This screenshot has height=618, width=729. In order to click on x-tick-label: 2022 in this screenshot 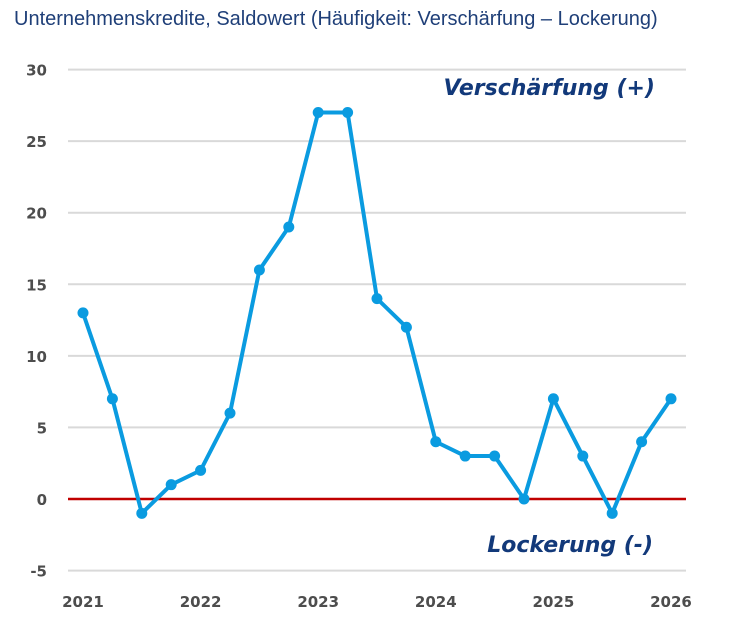, I will do `click(201, 602)`.